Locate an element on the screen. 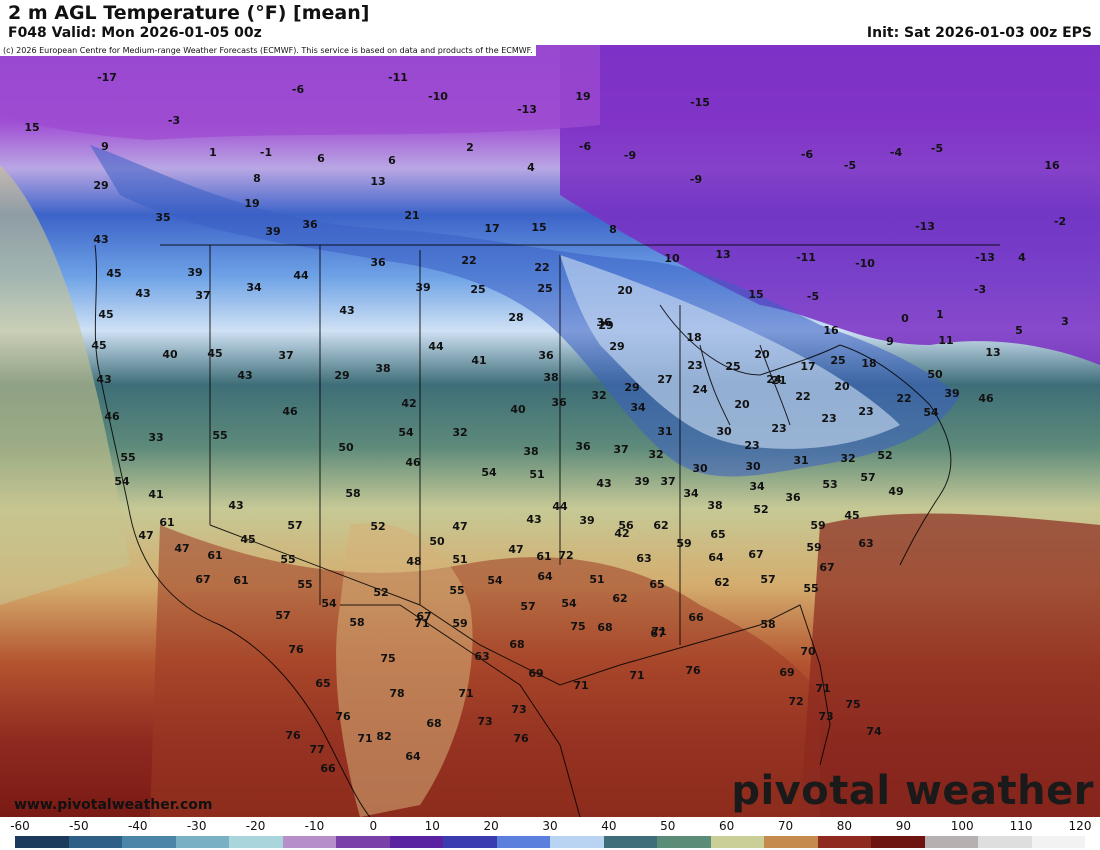 The image size is (1100, 850). colorbar-tick-label: 120 is located at coordinates (1080, 826).